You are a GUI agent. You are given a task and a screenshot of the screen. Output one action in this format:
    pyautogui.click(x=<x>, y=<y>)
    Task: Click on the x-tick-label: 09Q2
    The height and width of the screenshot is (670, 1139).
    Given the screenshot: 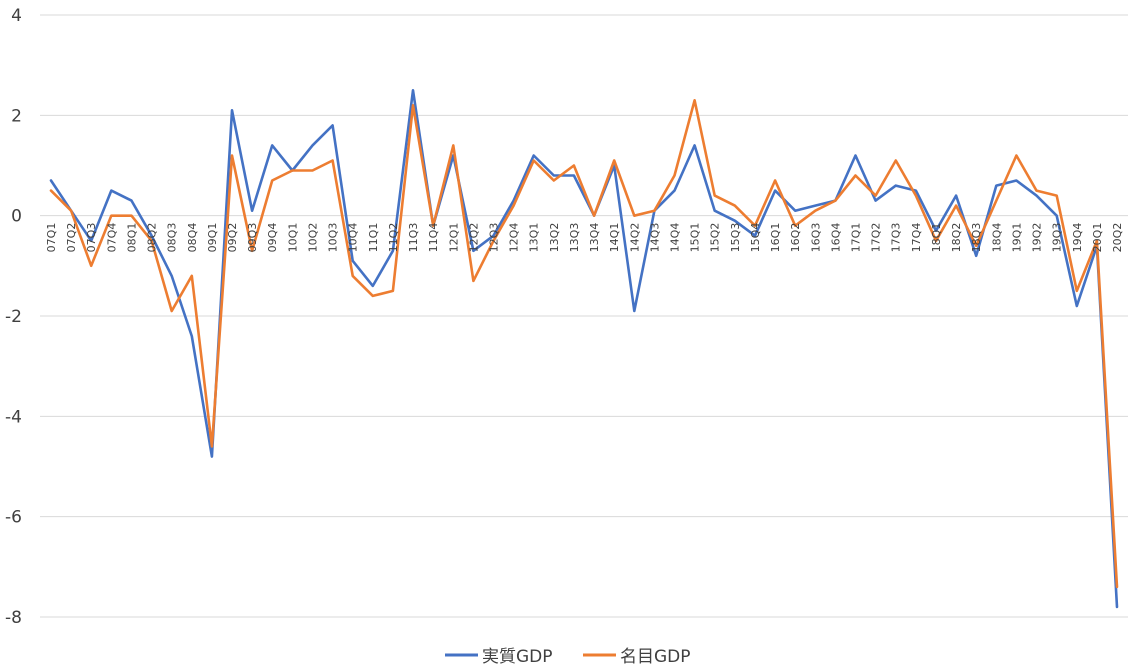 What is the action you would take?
    pyautogui.click(x=232, y=238)
    